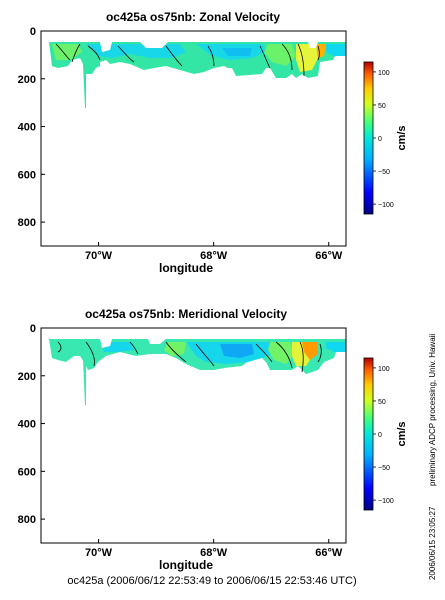 The height and width of the screenshot is (600, 445). I want to click on velocity-patch-yellow, so click(307, 58).